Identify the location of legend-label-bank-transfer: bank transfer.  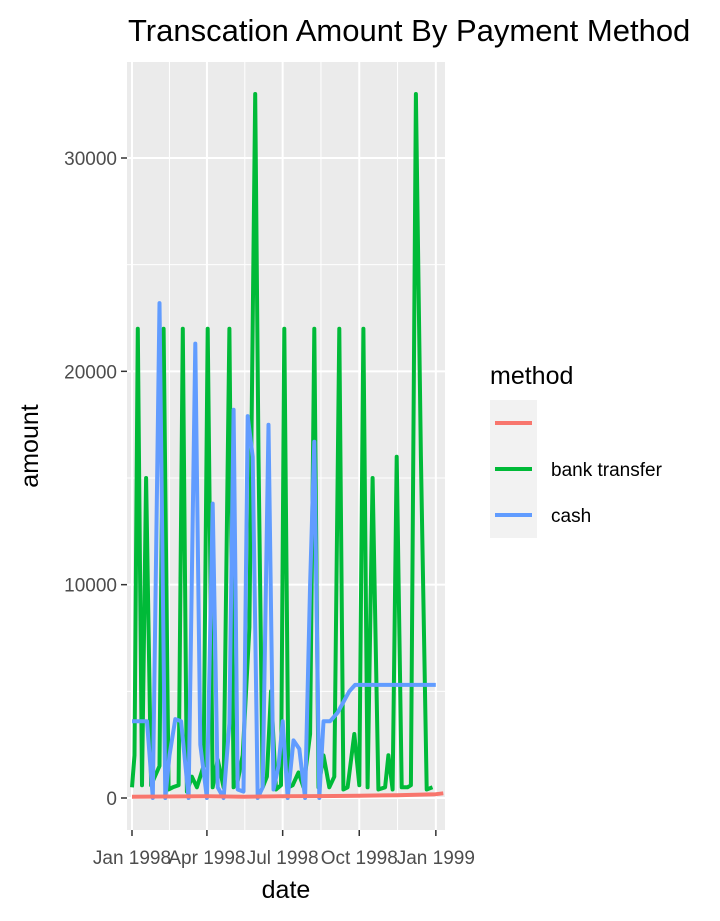
(607, 470).